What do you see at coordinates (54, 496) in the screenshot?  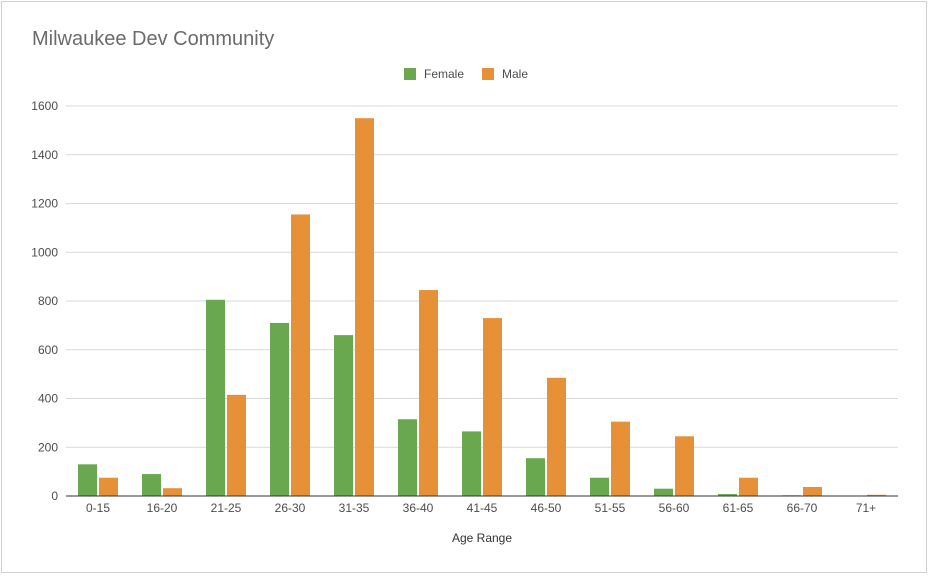 I see `y-tick-label: 0` at bounding box center [54, 496].